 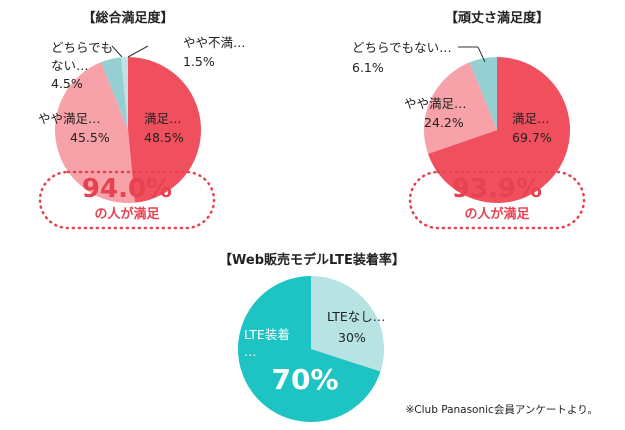 I want to click on chart1-slice-value: 45.5%, so click(x=90, y=137).